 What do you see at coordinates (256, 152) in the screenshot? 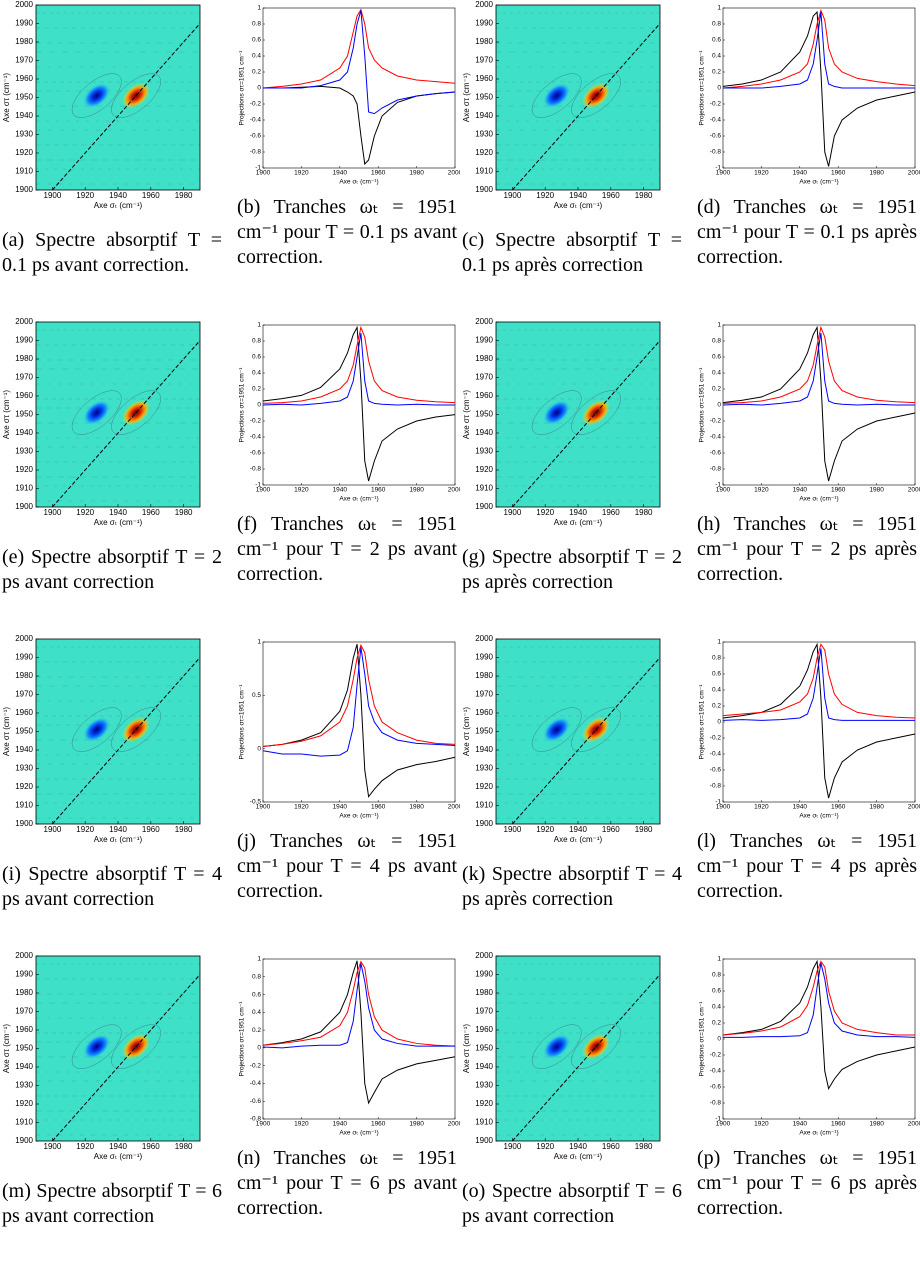
I see `y-tick-label: -0.8` at bounding box center [256, 152].